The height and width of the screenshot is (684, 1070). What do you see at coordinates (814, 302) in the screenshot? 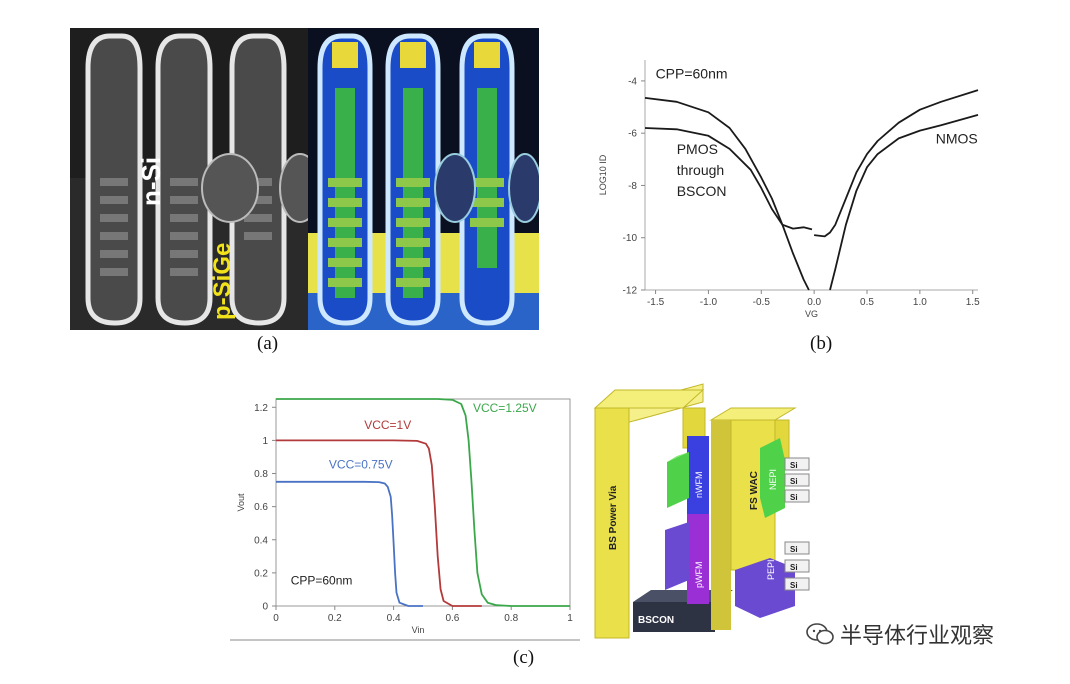
I see `x-tick-label: 0.0` at bounding box center [814, 302].